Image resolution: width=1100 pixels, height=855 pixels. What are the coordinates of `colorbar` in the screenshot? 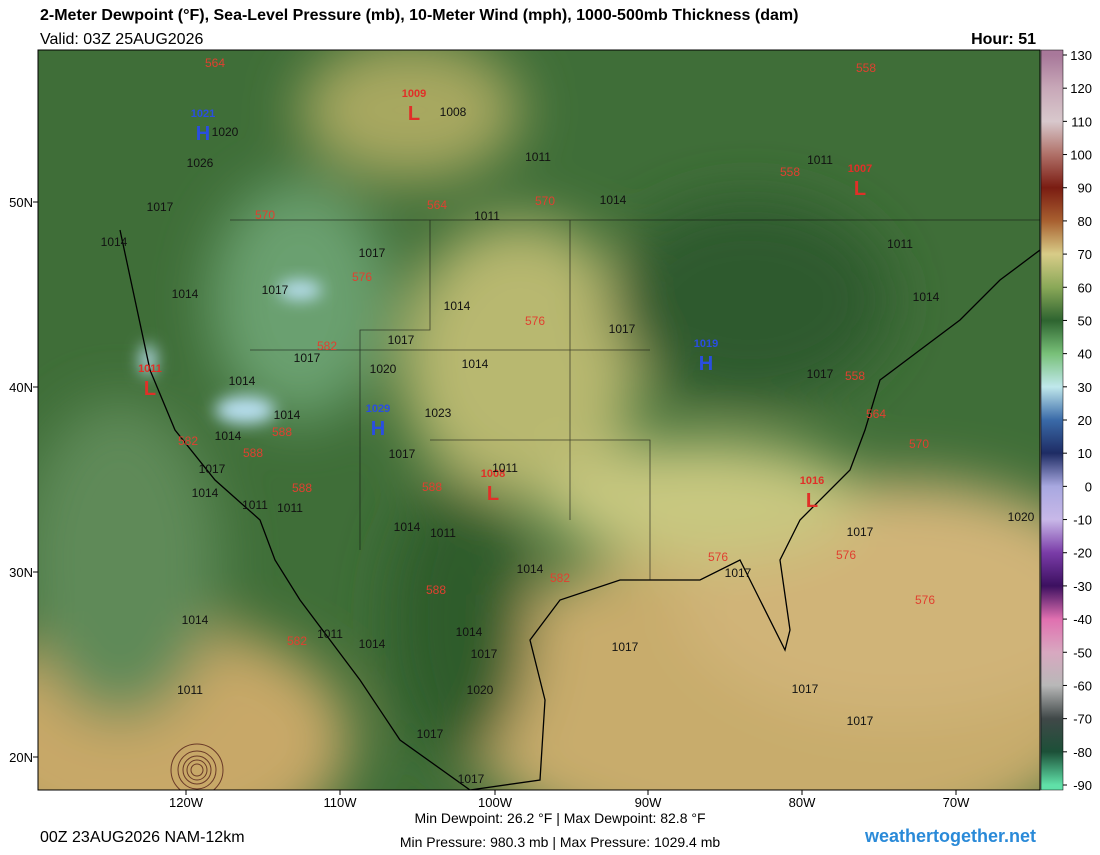 It's located at (1052, 420).